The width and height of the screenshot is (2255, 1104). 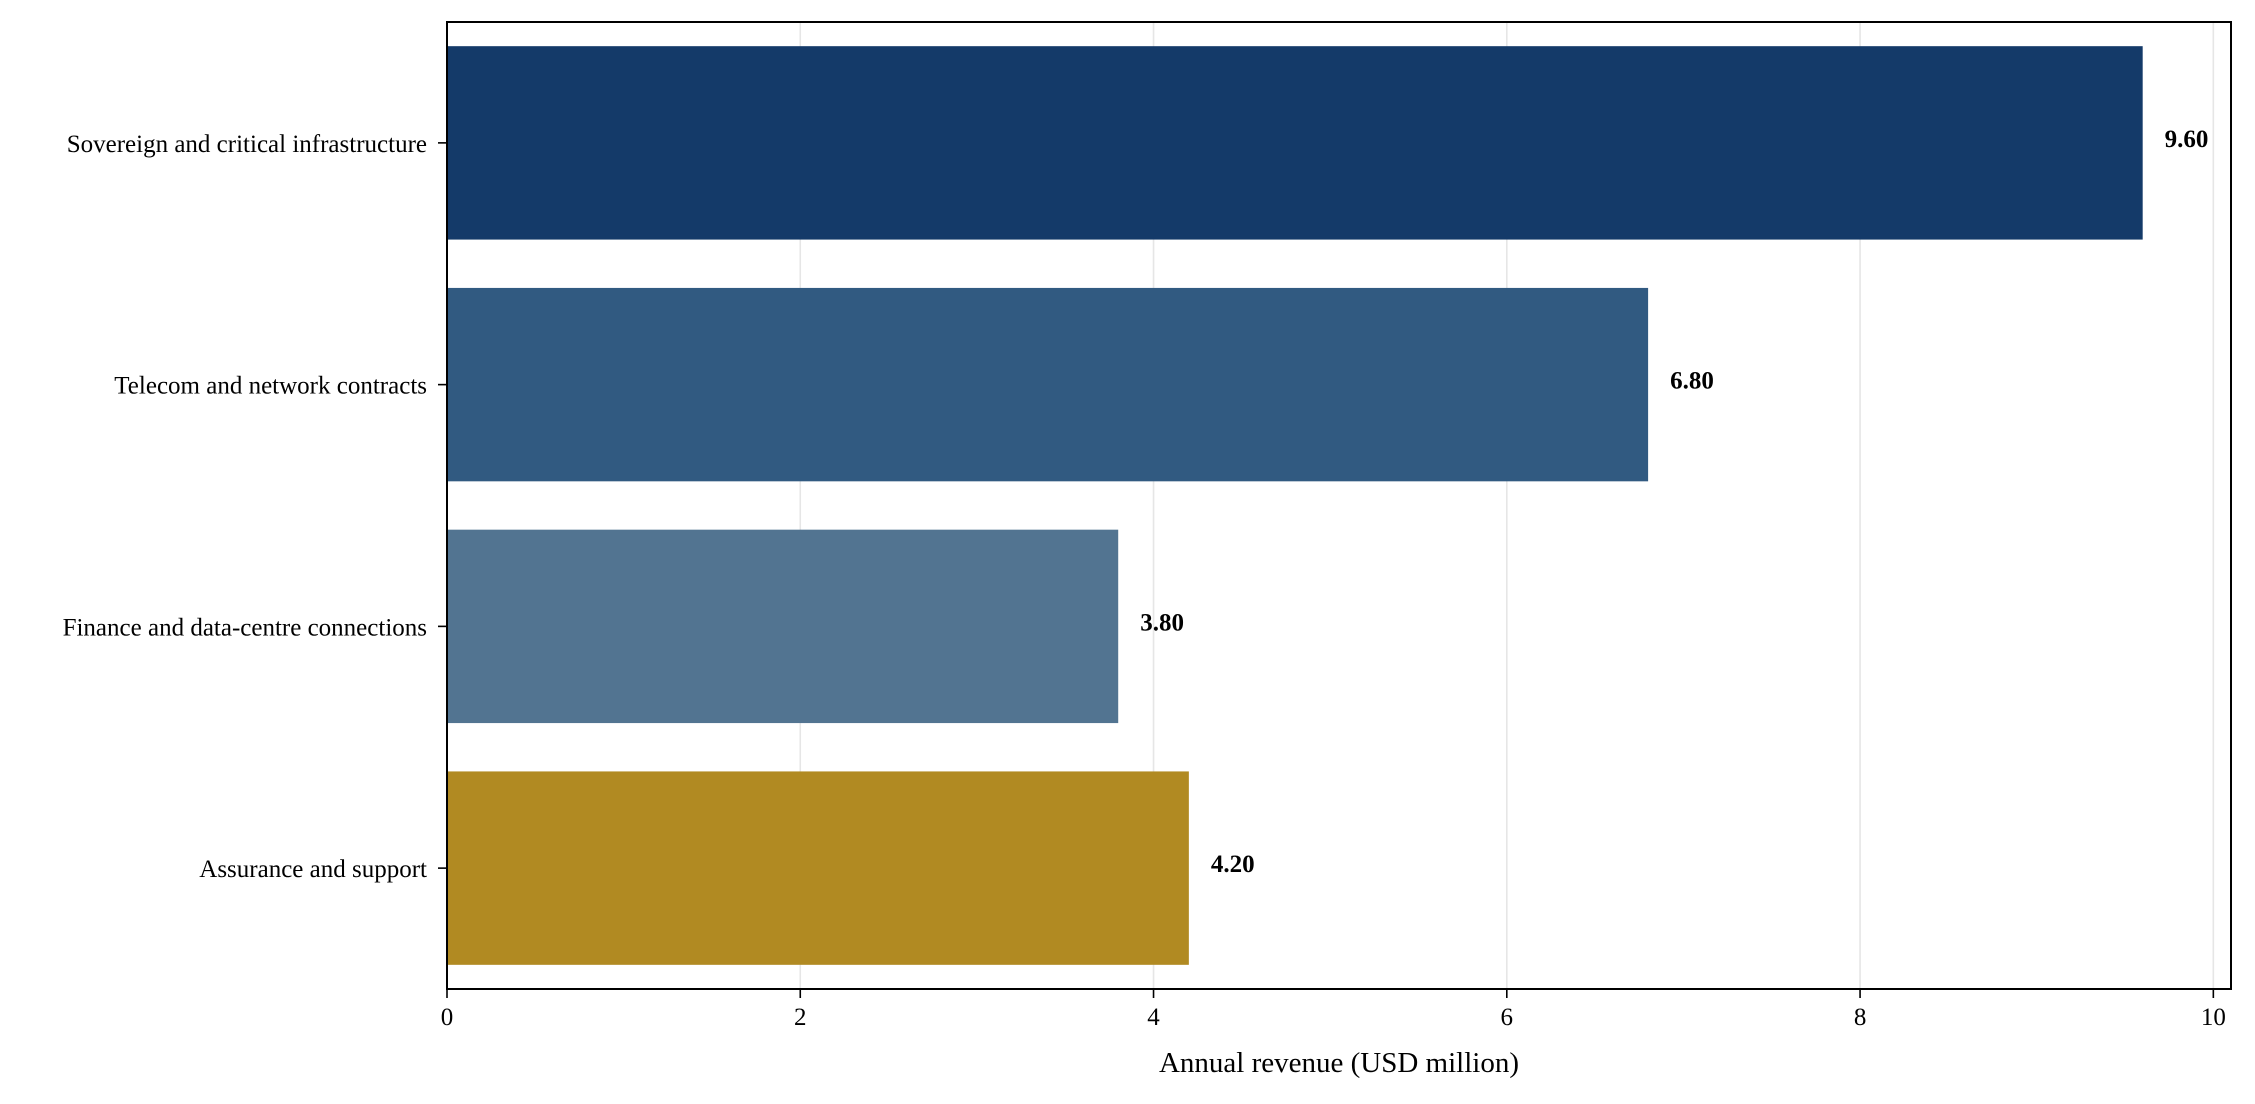 I want to click on category-label: Telecom and network contracts, so click(x=270, y=386).